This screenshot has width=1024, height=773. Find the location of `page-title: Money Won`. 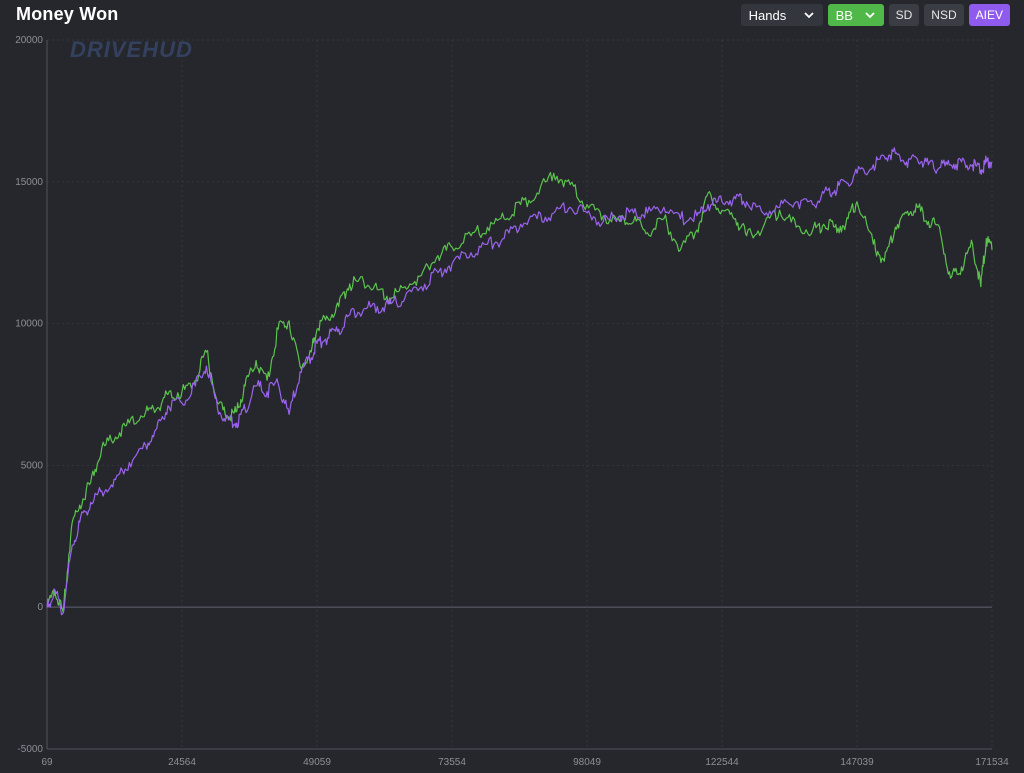

page-title: Money Won is located at coordinates (67, 14).